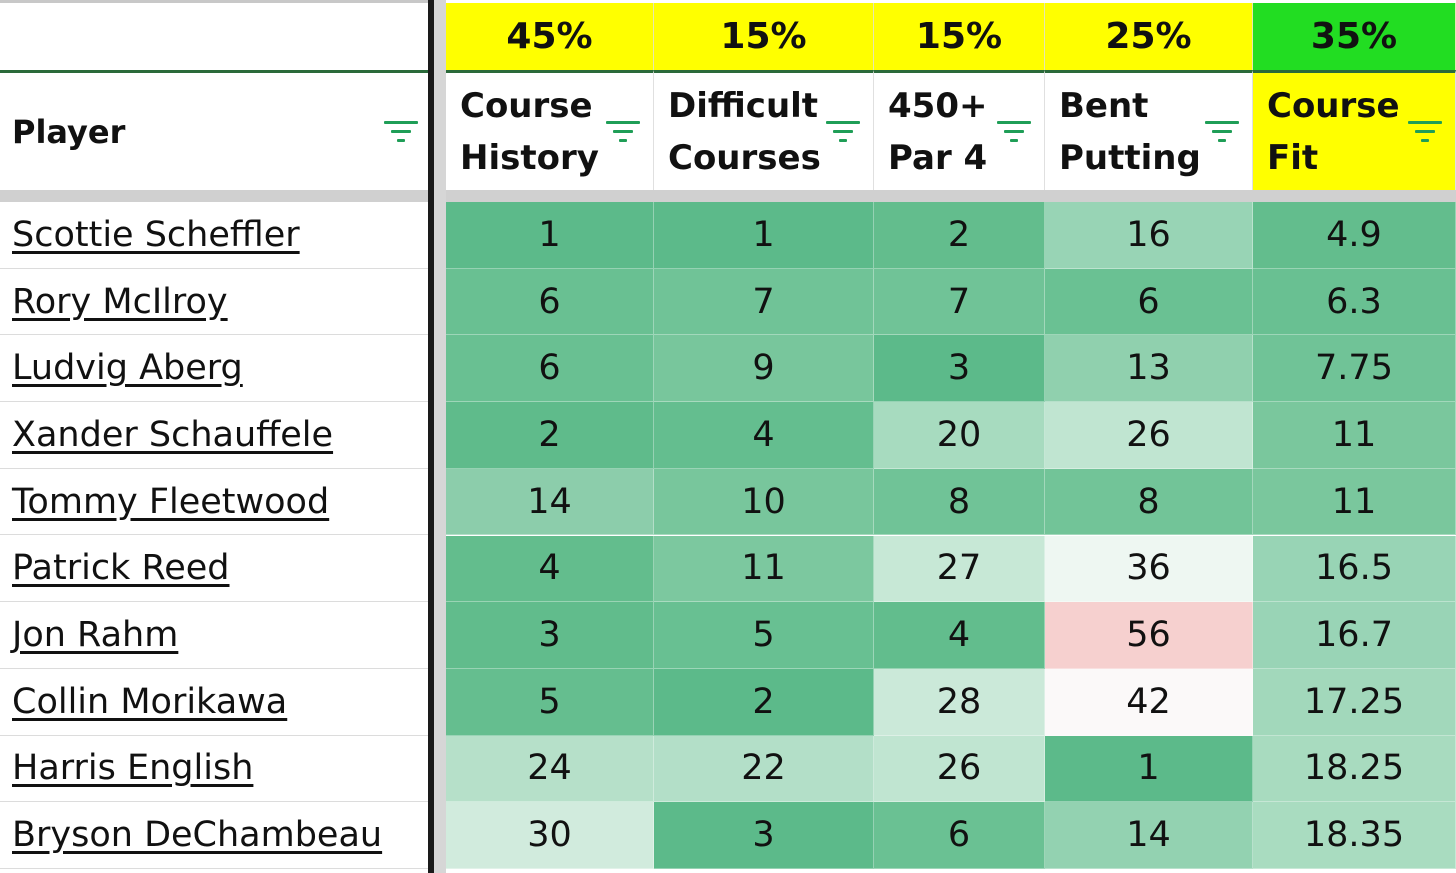  I want to click on data-cell: 24, so click(550, 769).